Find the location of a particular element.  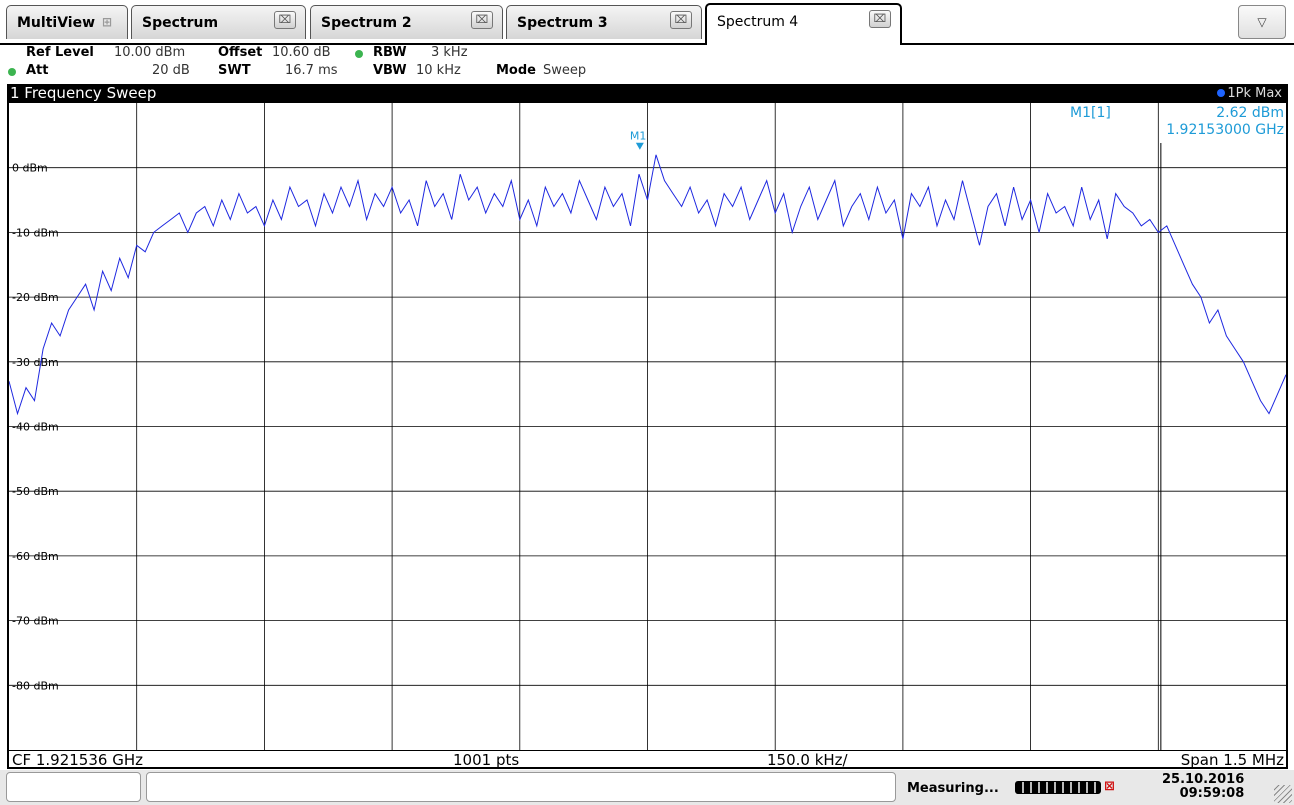

multiview-grid-icon: ⊞ is located at coordinates (107, 22).